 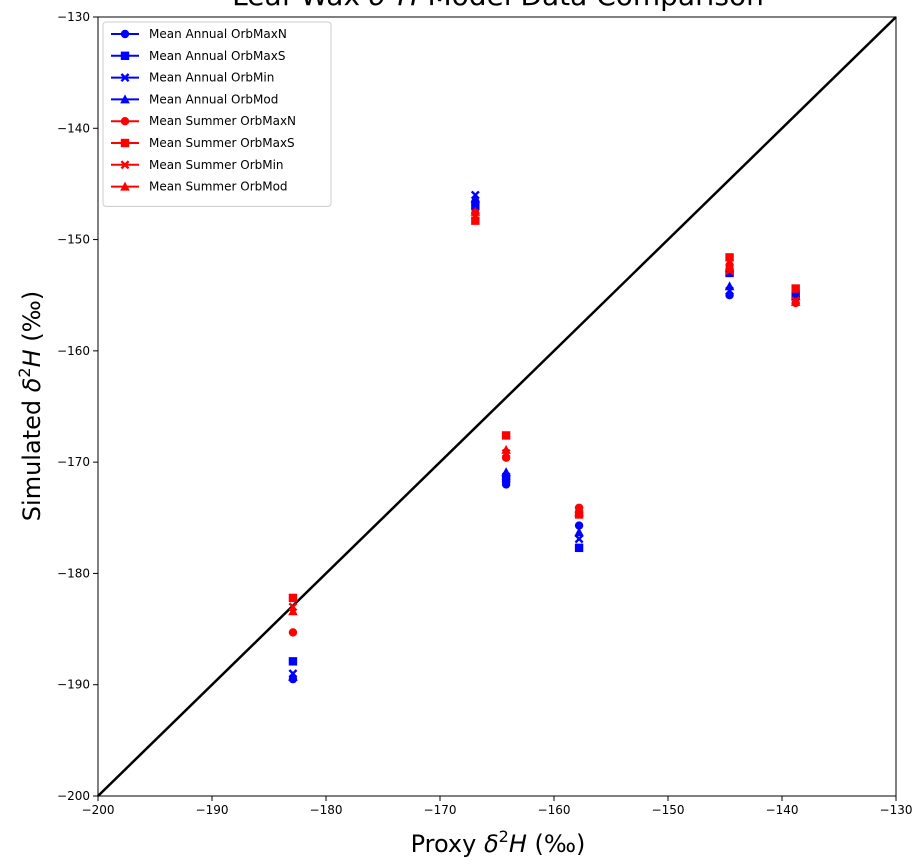 What do you see at coordinates (73, 796) in the screenshot?
I see `y-tick-label: −200` at bounding box center [73, 796].